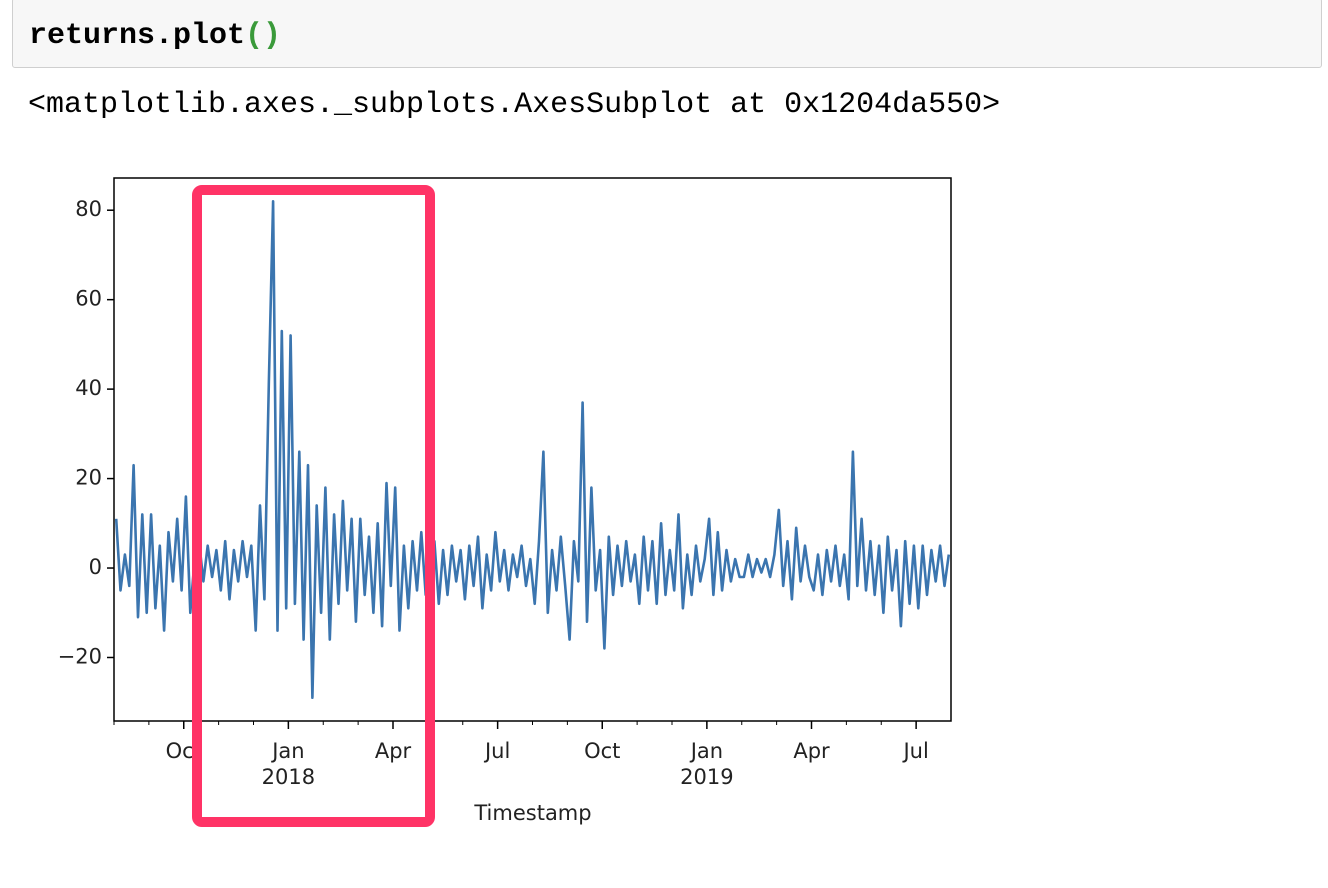 The width and height of the screenshot is (1328, 888). I want to click on code-parens: (), so click(263, 36).